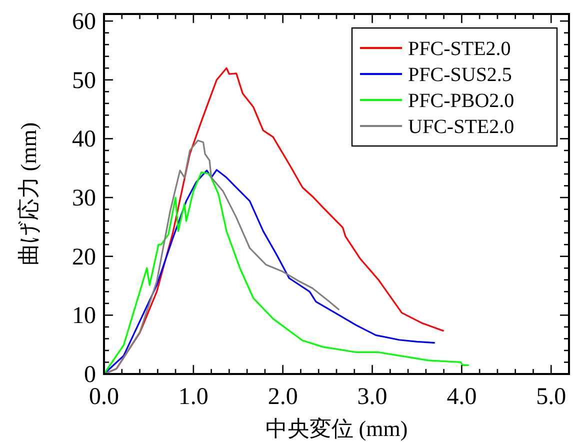 This screenshot has height=442, width=581. I want to click on legend-label: UFC-STE2.0, so click(461, 127).